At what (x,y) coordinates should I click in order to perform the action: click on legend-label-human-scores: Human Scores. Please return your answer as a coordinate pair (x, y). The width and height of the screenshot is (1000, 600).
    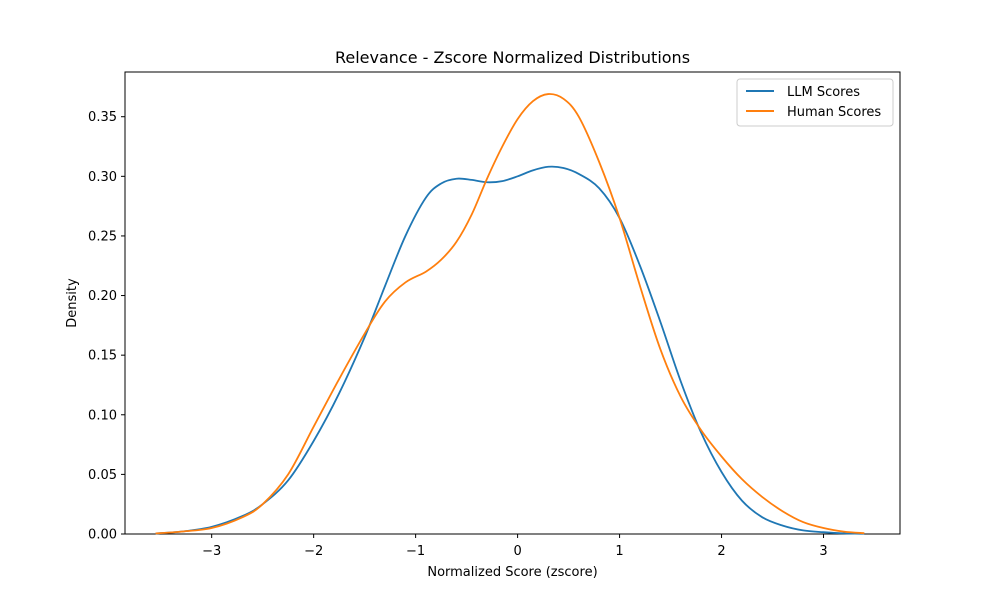
    Looking at the image, I should click on (834, 112).